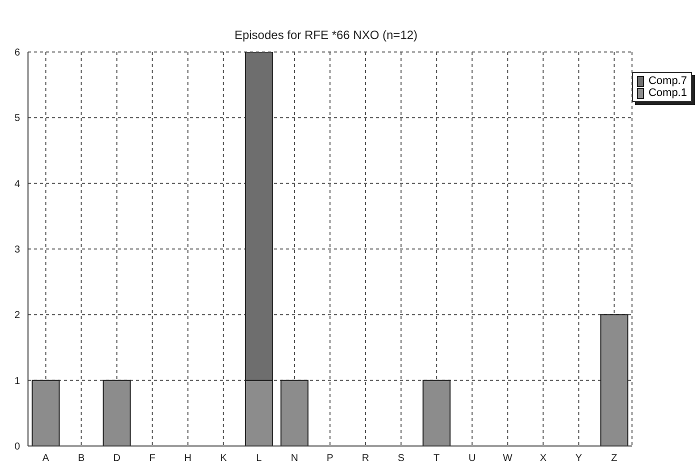 The width and height of the screenshot is (700, 464). Describe the element at coordinates (543, 458) in the screenshot. I see `x-tick-label: X` at that location.